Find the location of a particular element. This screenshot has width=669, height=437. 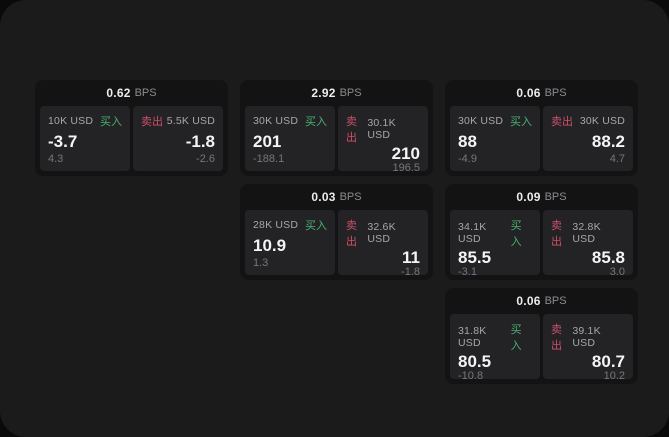

buy-value: 88 is located at coordinates (467, 141).